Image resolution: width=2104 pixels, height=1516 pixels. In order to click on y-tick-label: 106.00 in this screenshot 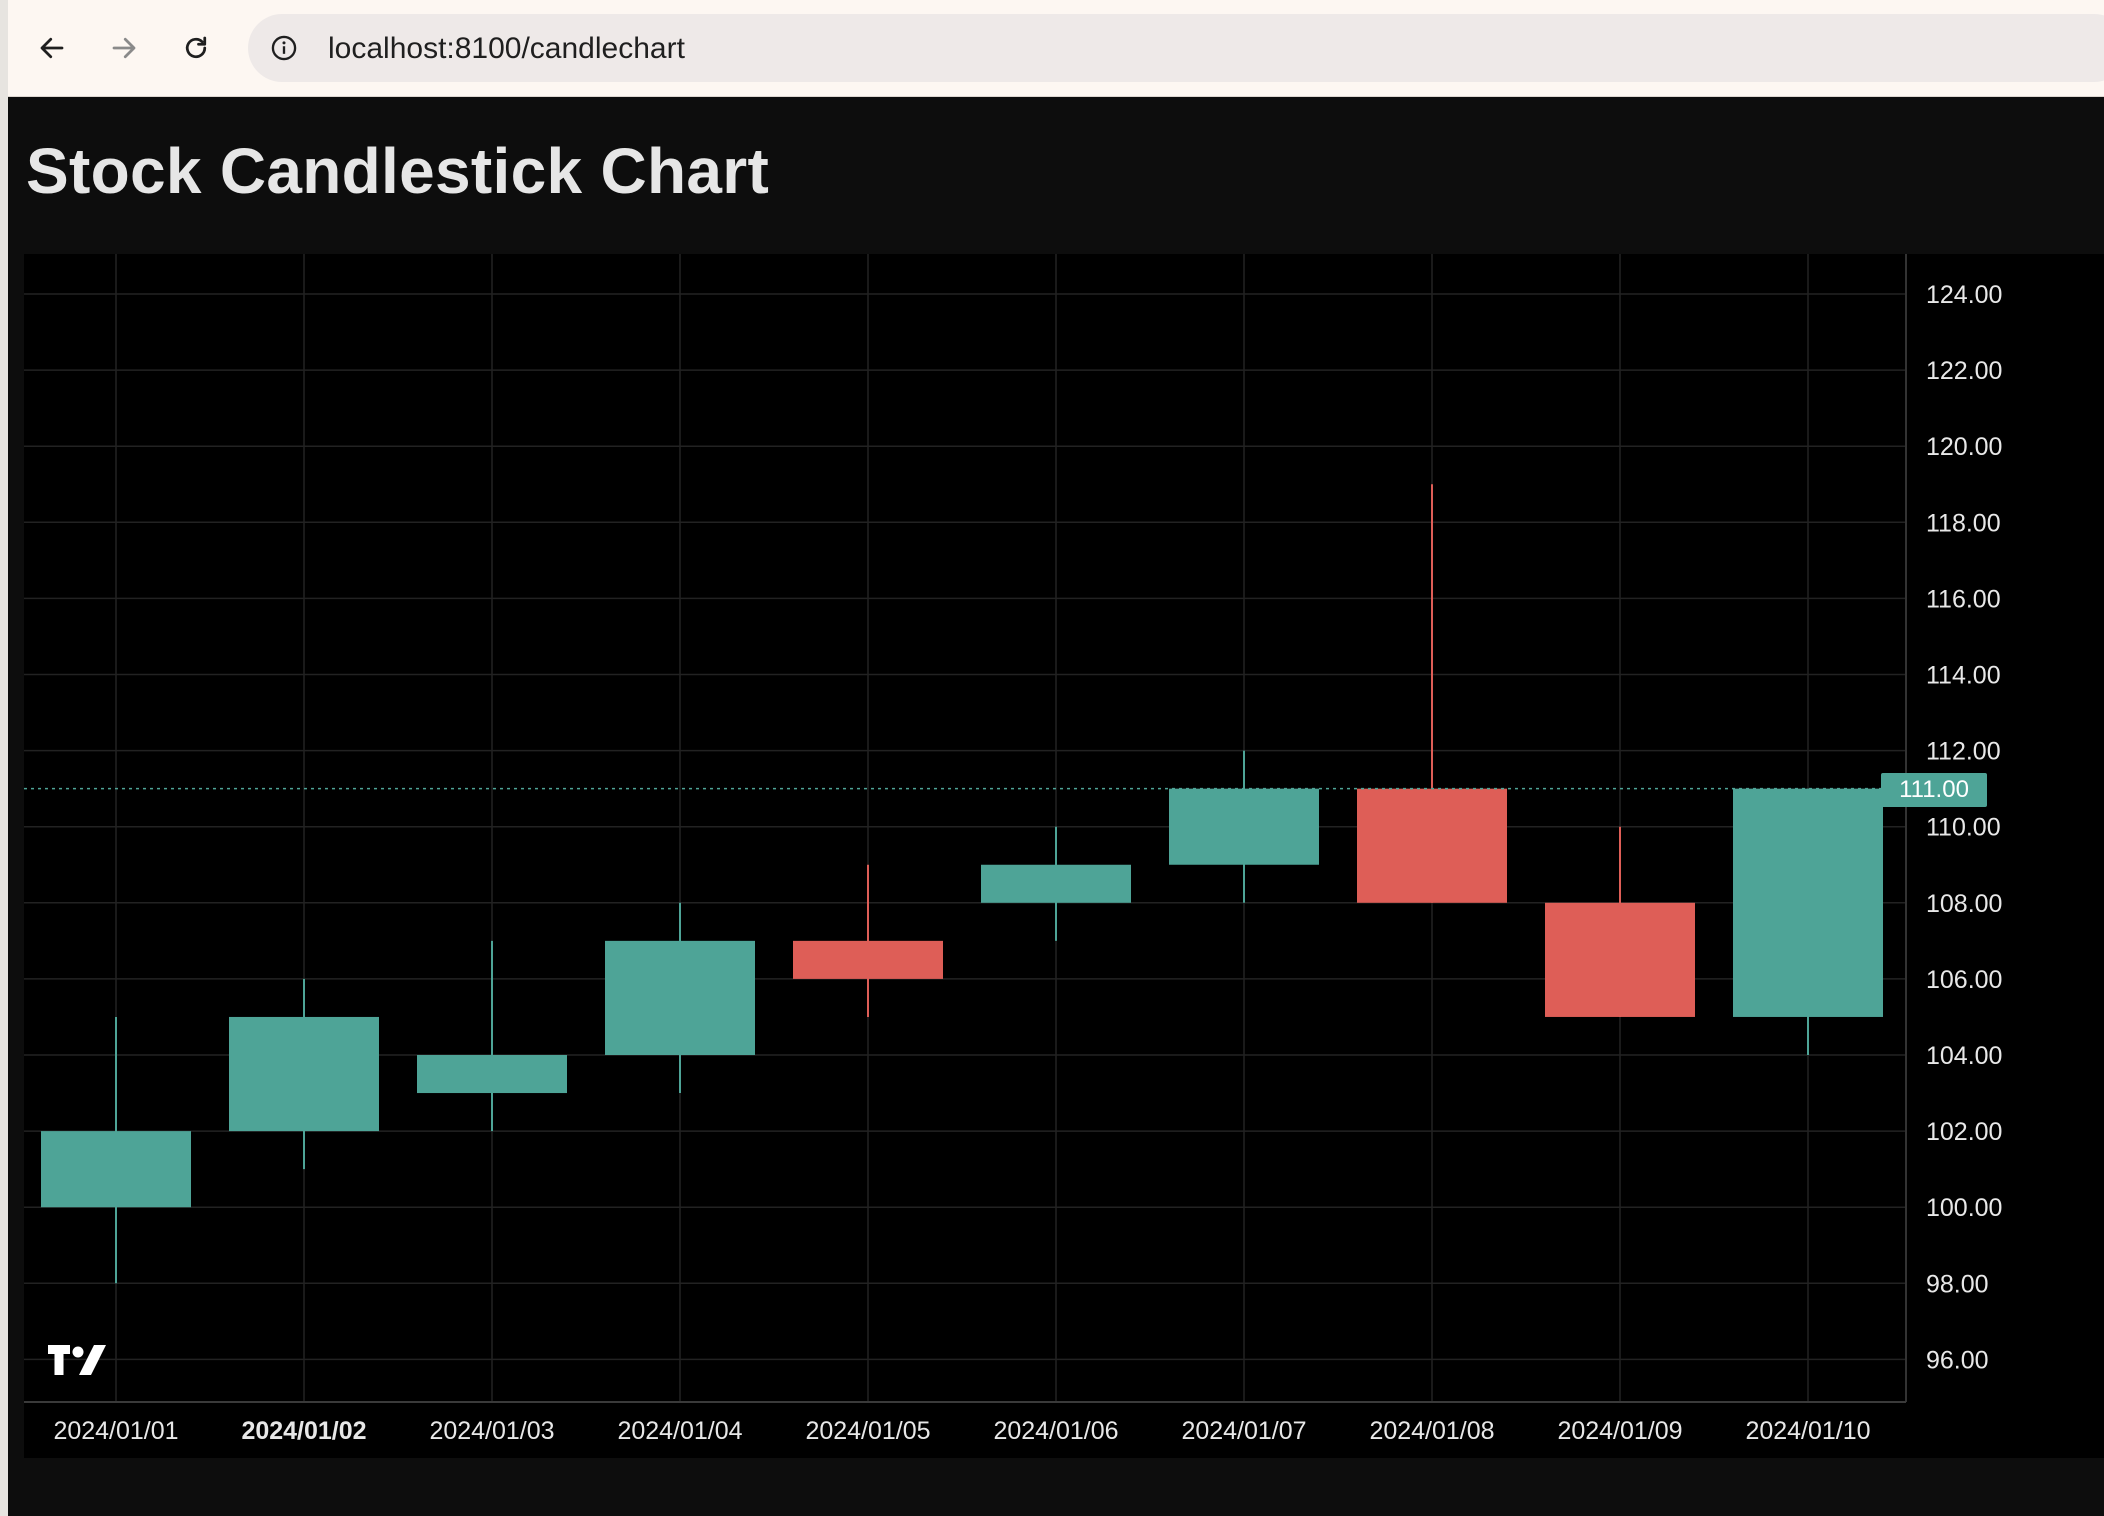, I will do `click(1964, 980)`.